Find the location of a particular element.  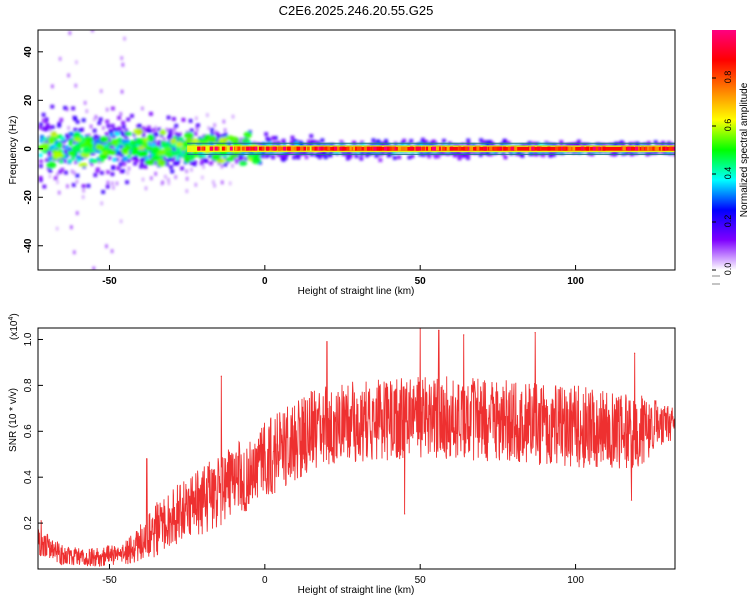

x-tick-label: 0 is located at coordinates (265, 281).